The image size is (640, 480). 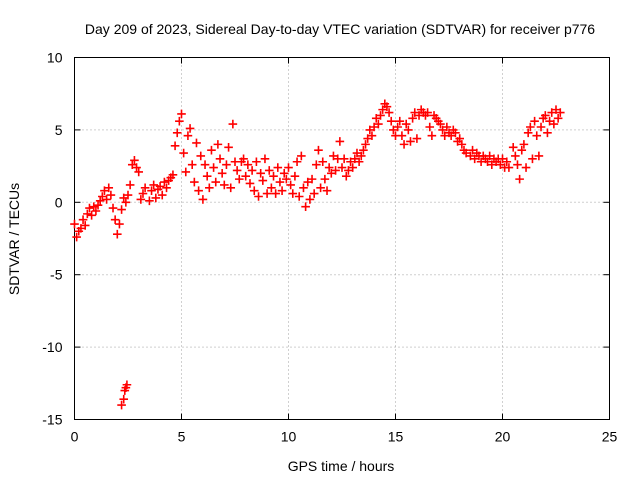 I want to click on x-axis-label: GPS time / hours, so click(x=341, y=466).